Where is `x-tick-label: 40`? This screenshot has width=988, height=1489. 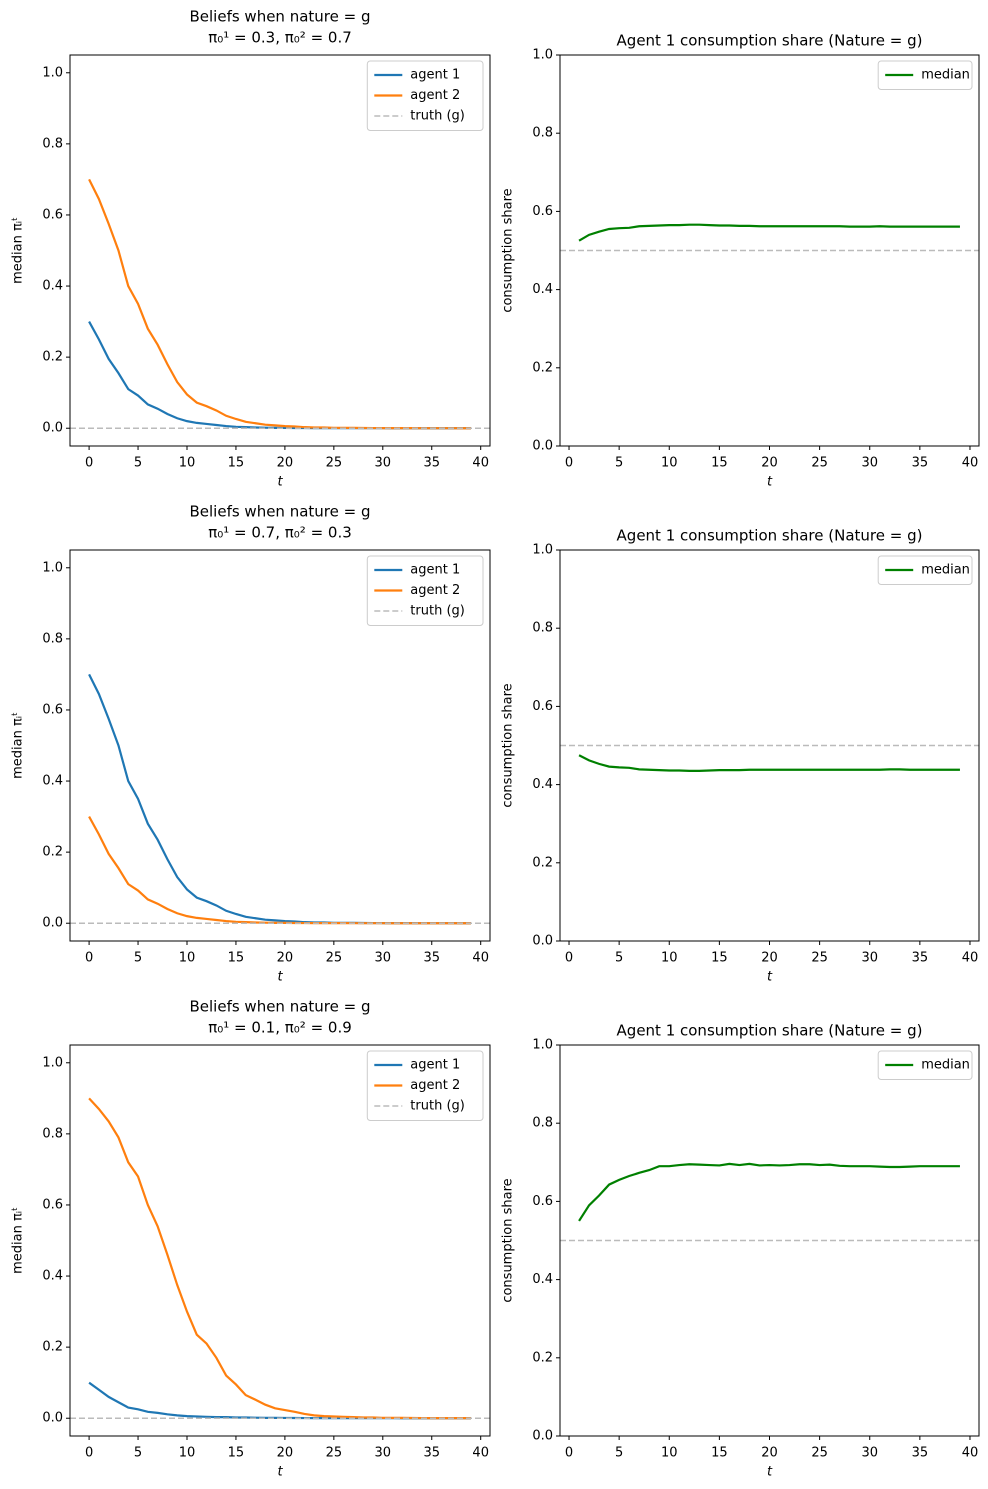 x-tick-label: 40 is located at coordinates (970, 1453).